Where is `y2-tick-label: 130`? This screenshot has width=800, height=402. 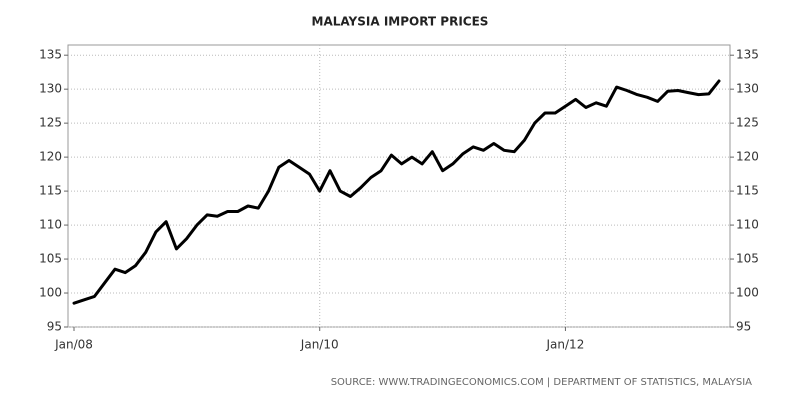
y2-tick-label: 130 is located at coordinates (747, 89).